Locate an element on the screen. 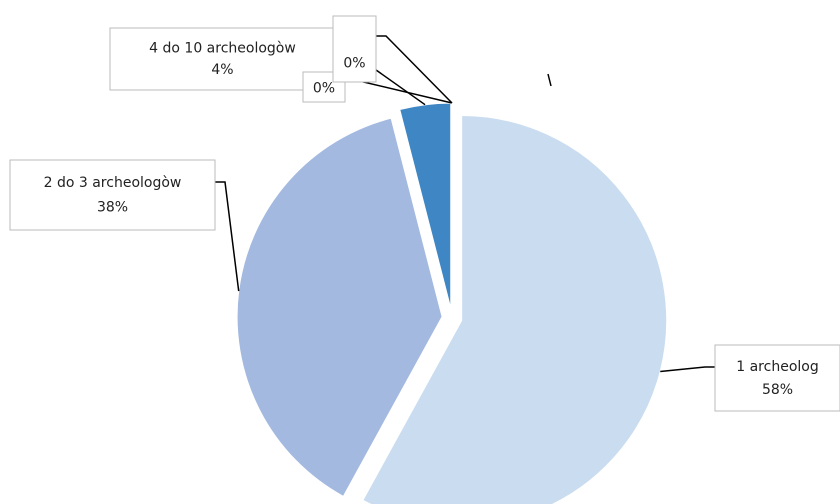 This screenshot has width=840, height=504. stray-mark is located at coordinates (549, 80).